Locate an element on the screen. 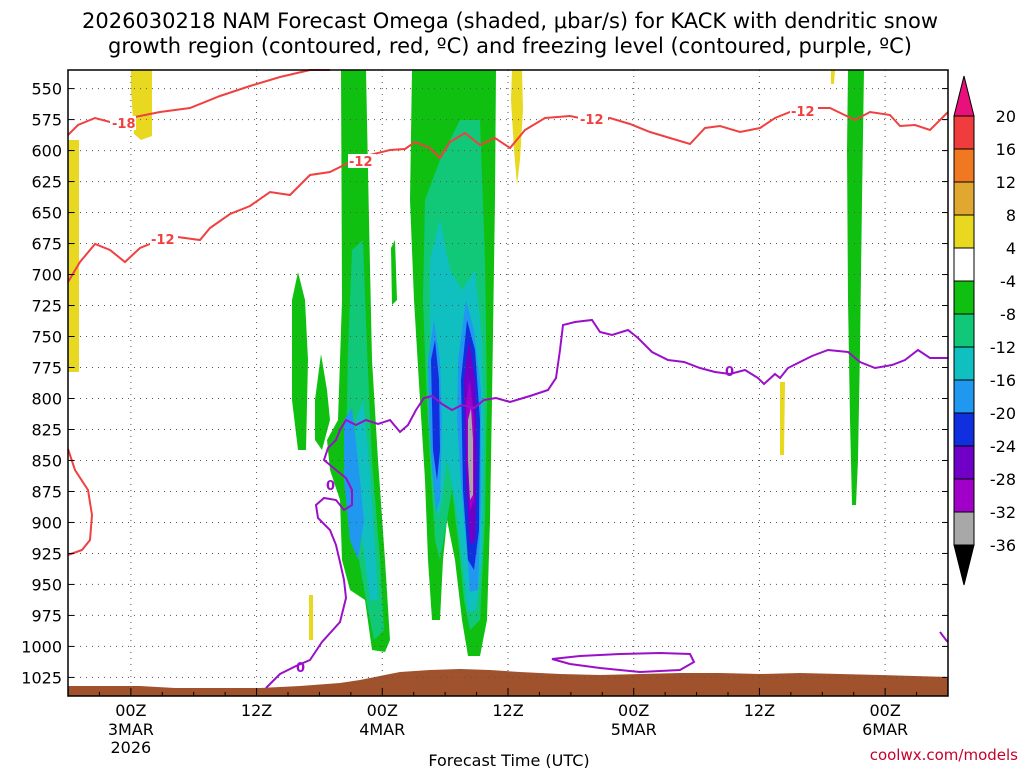 This screenshot has width=1024, height=768. colorbar-label: -24 is located at coordinates (1003, 446).